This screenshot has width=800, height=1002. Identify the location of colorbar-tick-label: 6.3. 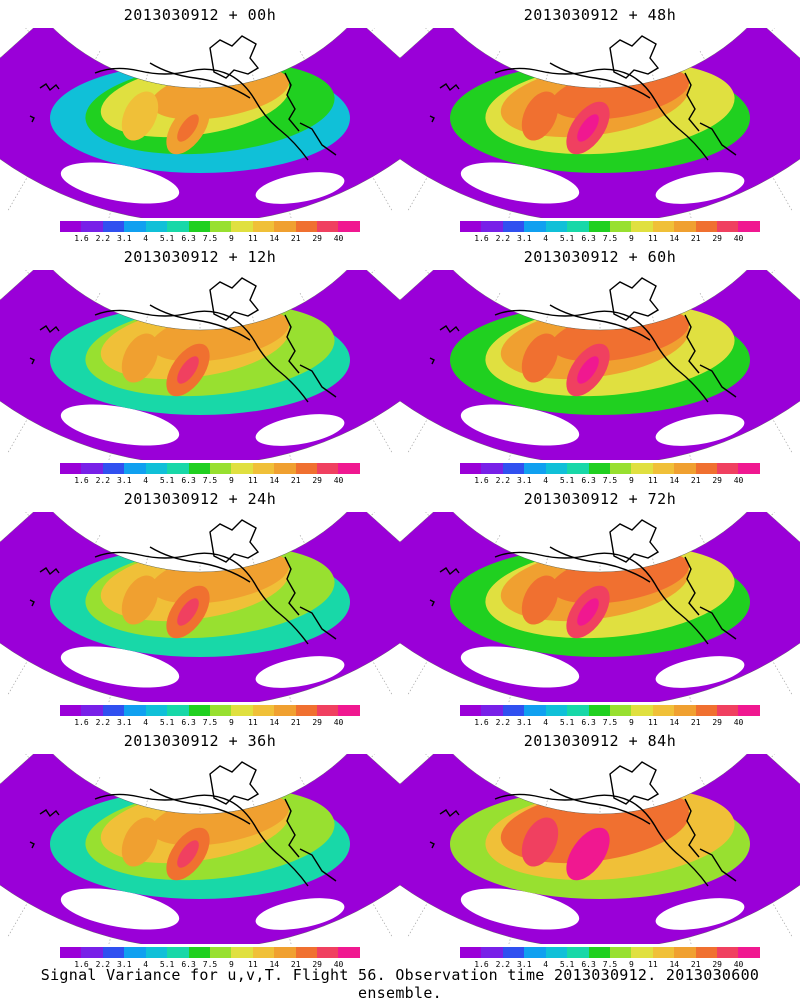
(588, 964).